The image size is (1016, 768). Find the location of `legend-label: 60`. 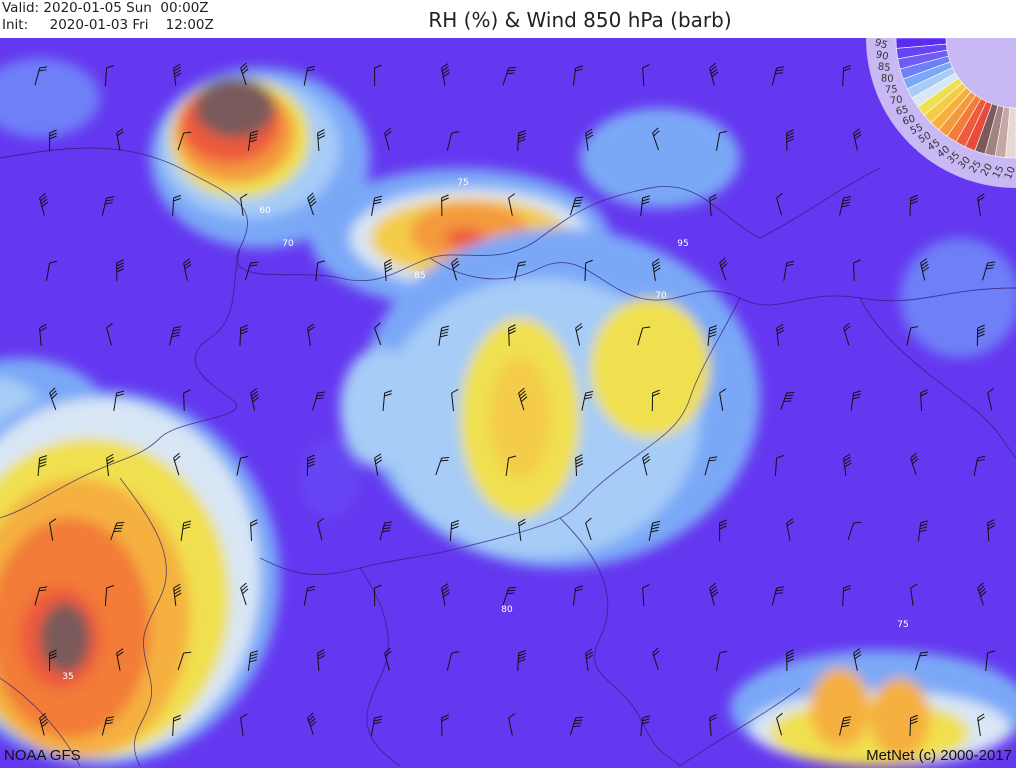

legend-label: 60 is located at coordinates (908, 120).